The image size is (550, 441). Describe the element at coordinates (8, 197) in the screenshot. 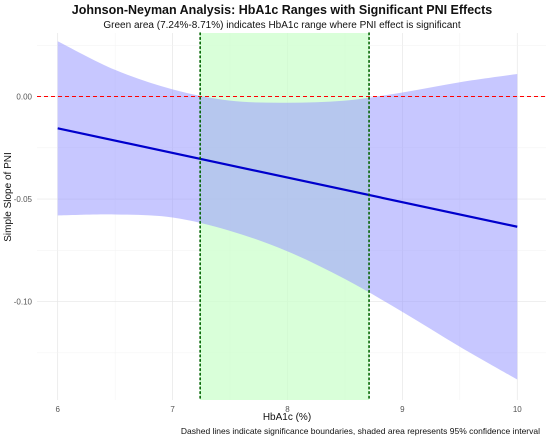

I see `y-axis-label: Simple Slope of PNI` at that location.